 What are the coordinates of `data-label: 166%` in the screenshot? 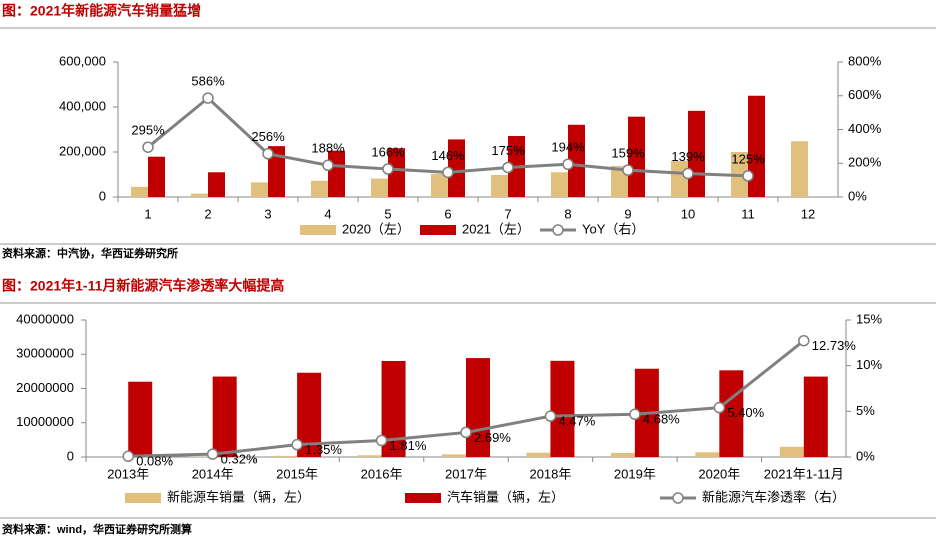 It's located at (388, 151).